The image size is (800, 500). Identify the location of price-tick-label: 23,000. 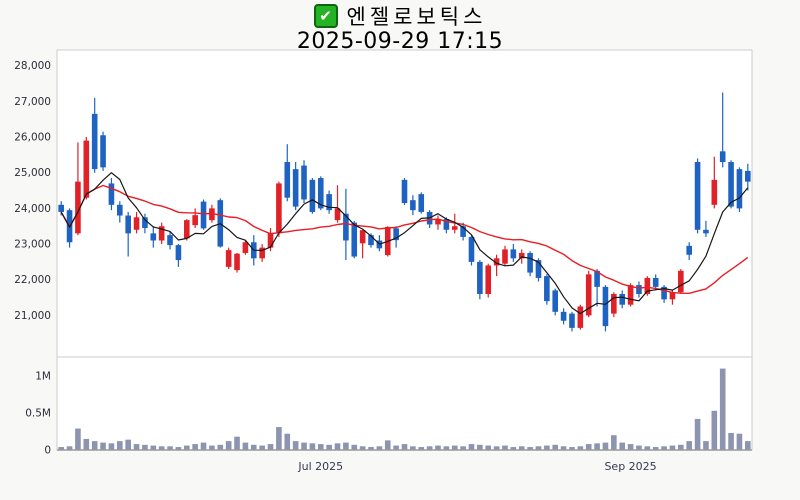
(32, 245).